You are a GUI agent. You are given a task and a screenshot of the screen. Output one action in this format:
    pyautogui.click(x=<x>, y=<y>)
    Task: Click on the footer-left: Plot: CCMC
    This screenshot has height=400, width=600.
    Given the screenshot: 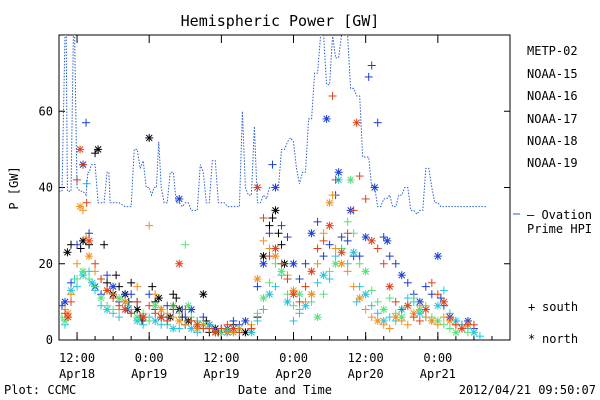 What is the action you would take?
    pyautogui.click(x=40, y=390)
    